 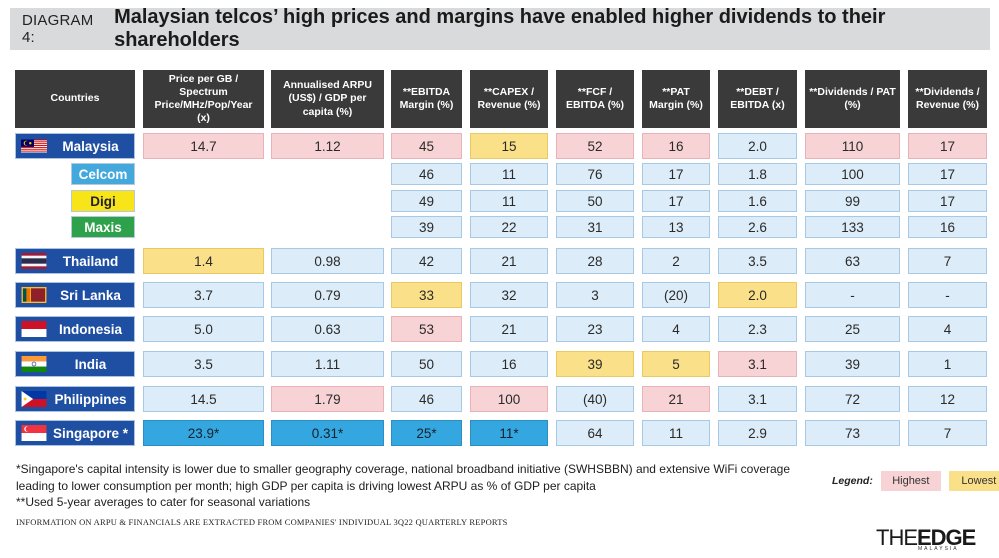 I want to click on cell-indonesia-col8: 2.3, so click(x=757, y=329).